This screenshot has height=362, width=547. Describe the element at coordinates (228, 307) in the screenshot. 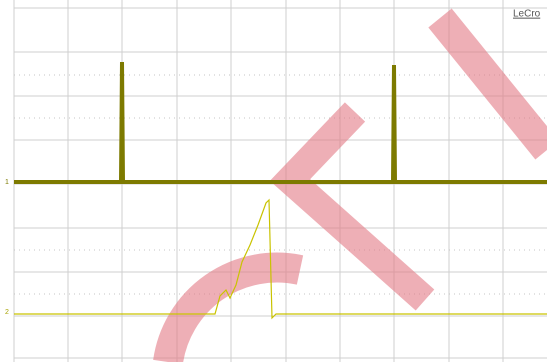

I see `watermark-arc` at that location.